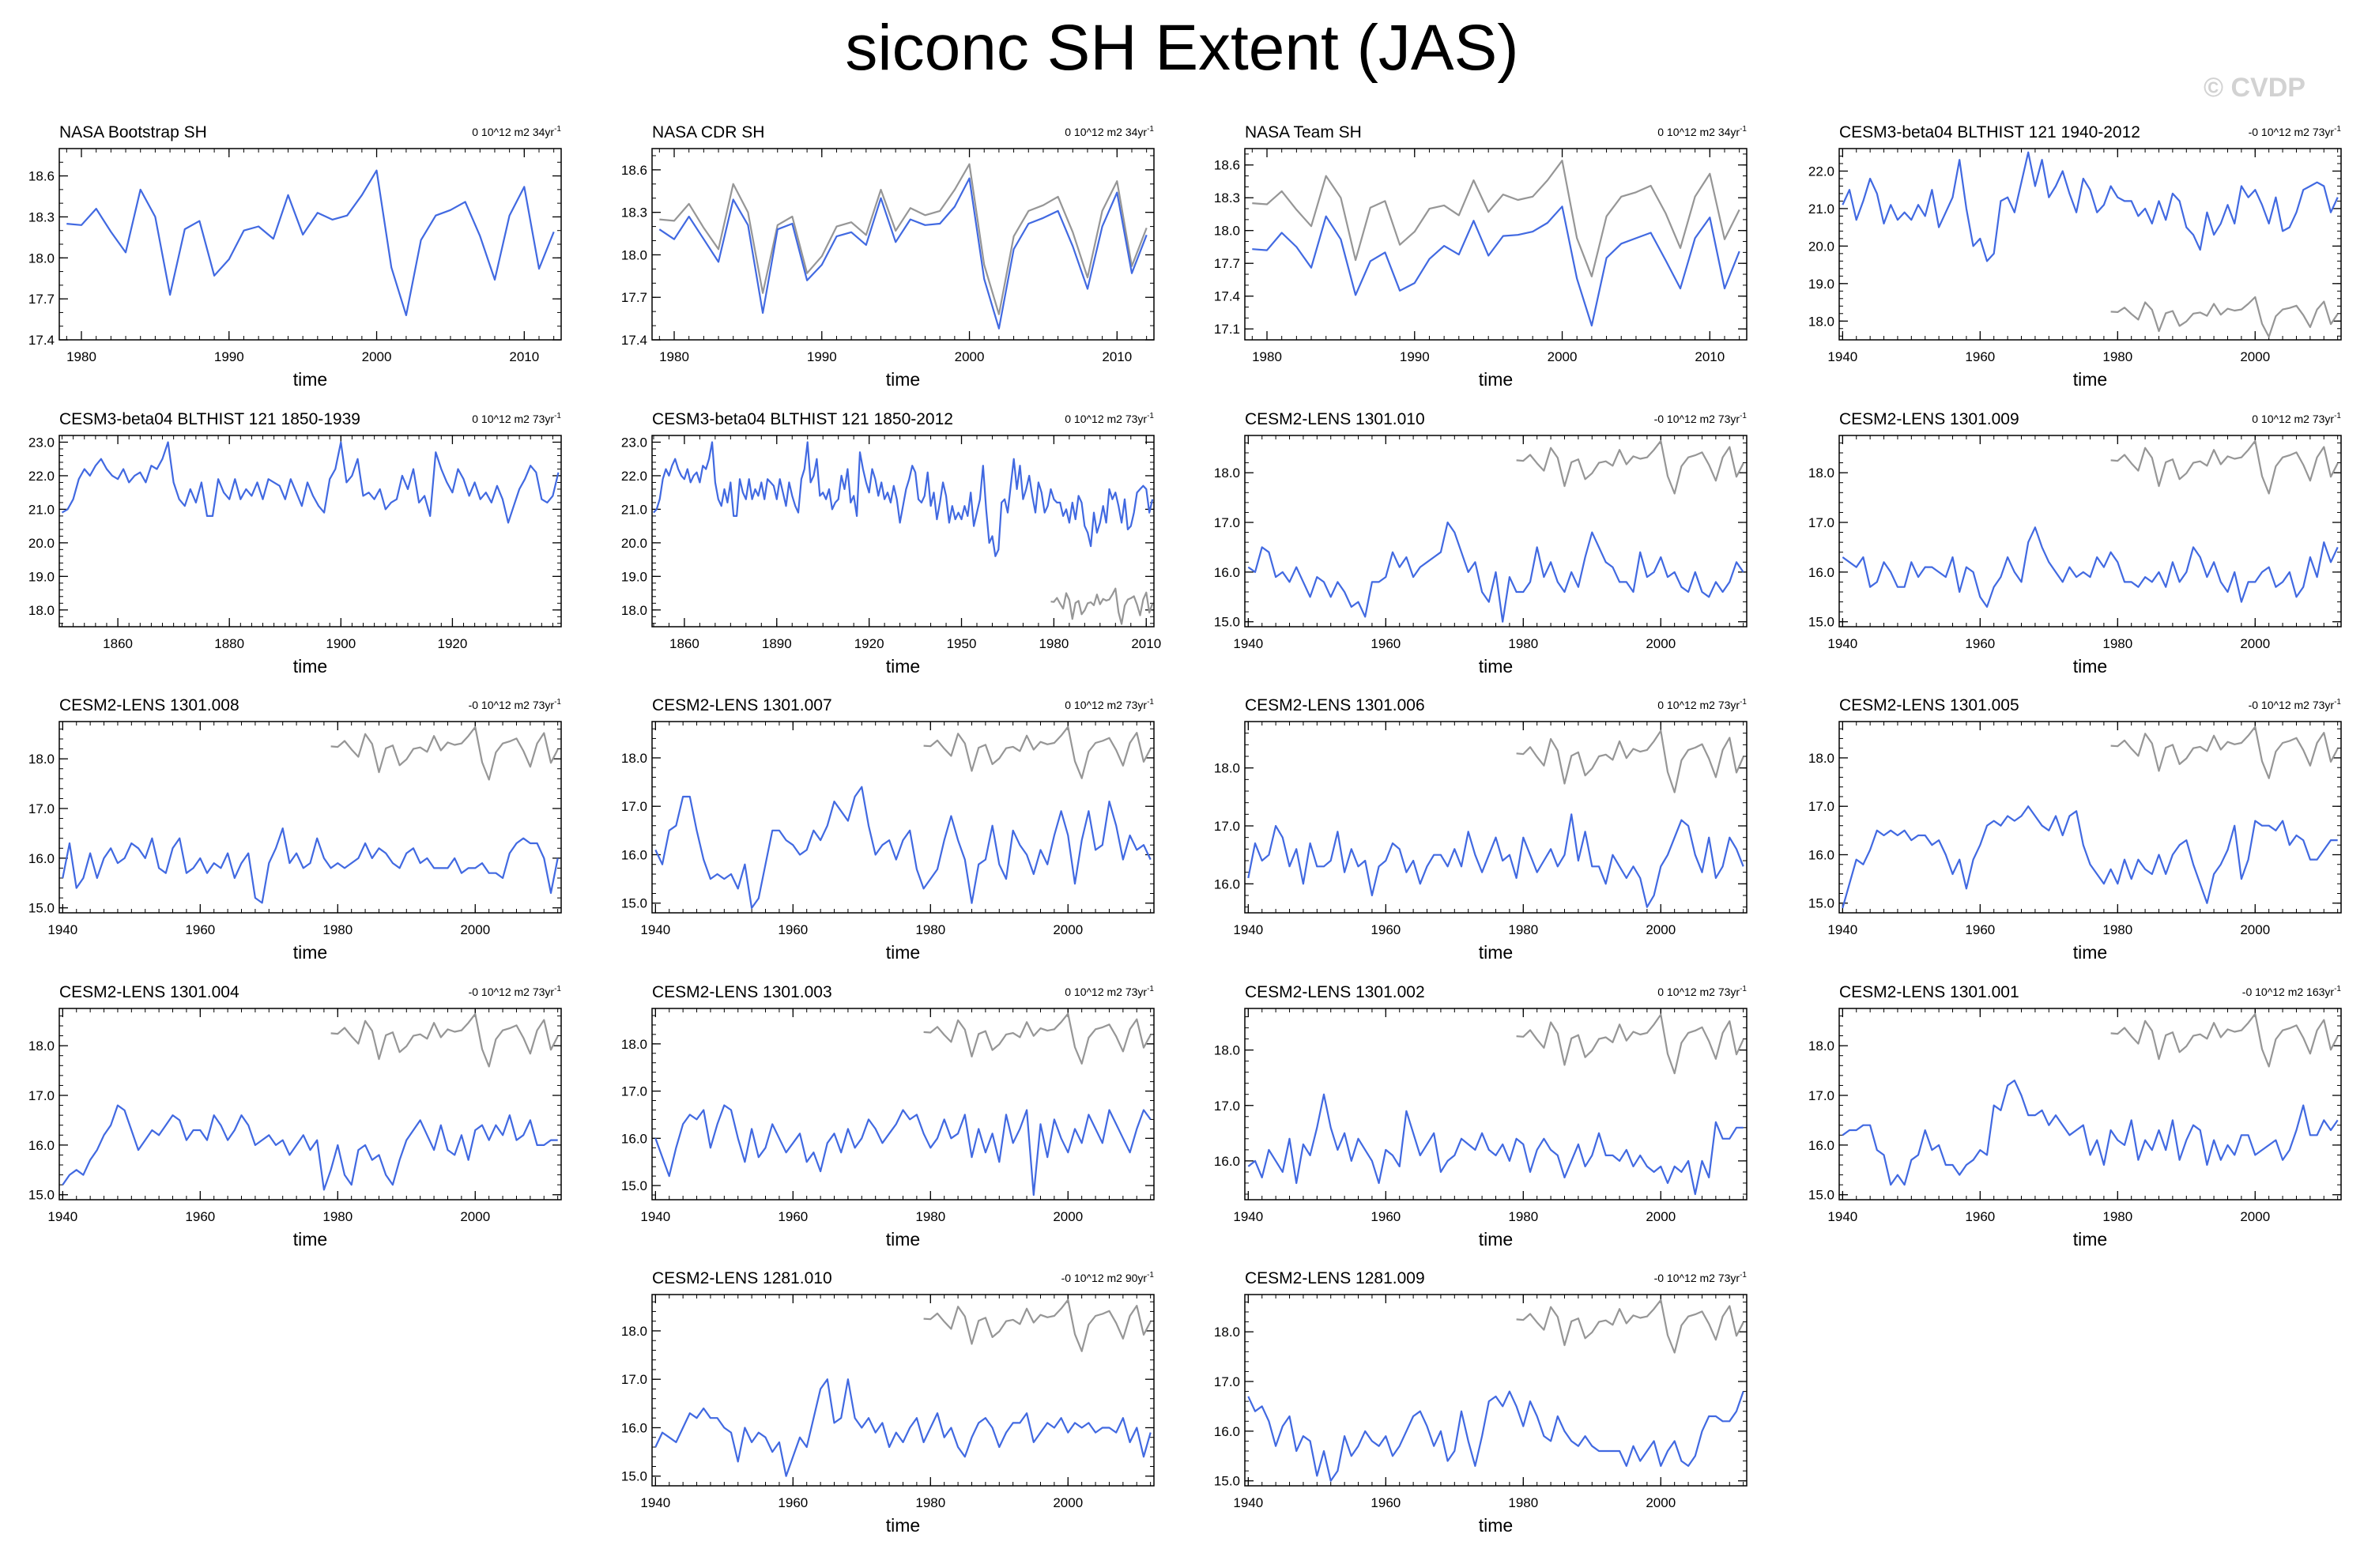 Image resolution: width=2364 pixels, height=1568 pixels. What do you see at coordinates (1227, 263) in the screenshot?
I see `y-tick-label: 17.7` at bounding box center [1227, 263].